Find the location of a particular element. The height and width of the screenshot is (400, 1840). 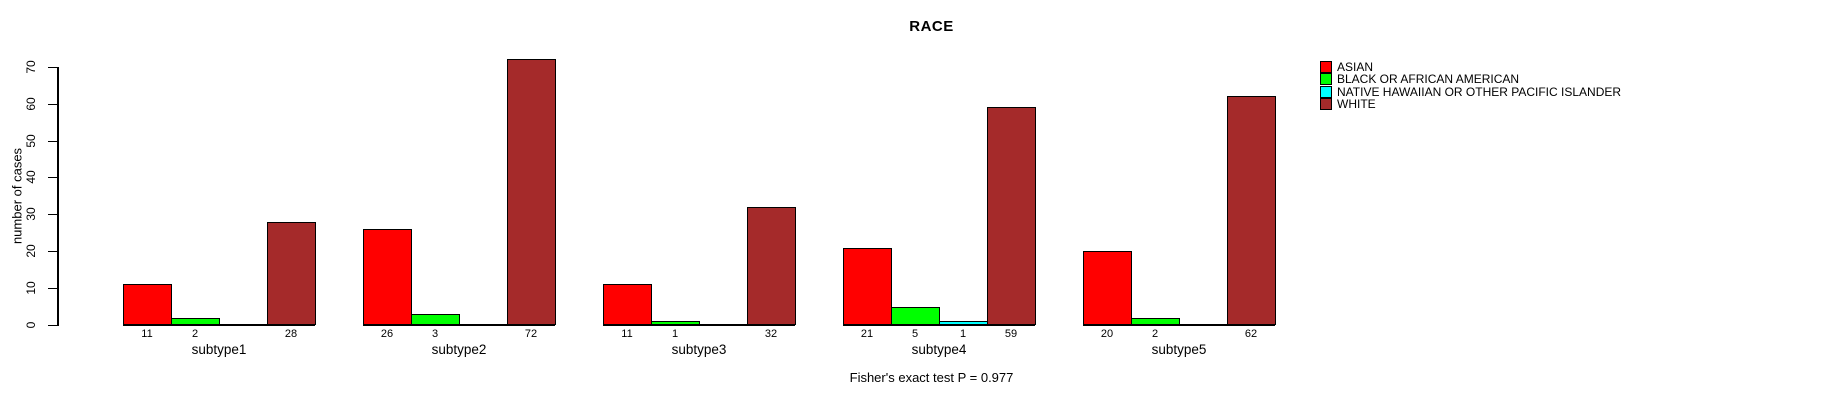

category-label-subtype2: subtype2 is located at coordinates (459, 349).